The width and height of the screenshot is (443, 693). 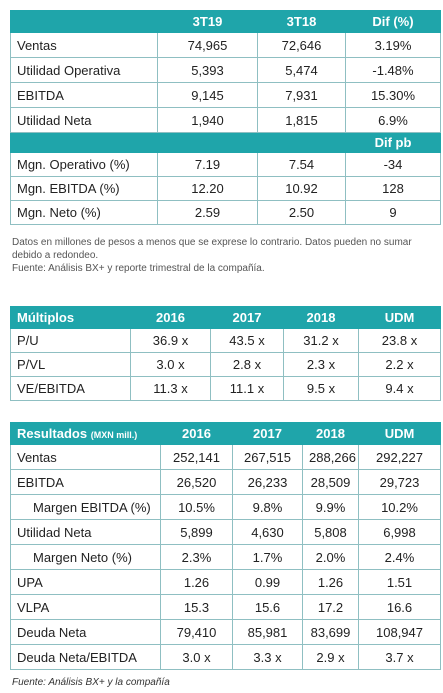 What do you see at coordinates (399, 340) in the screenshot?
I see `cell: 23.8 x` at bounding box center [399, 340].